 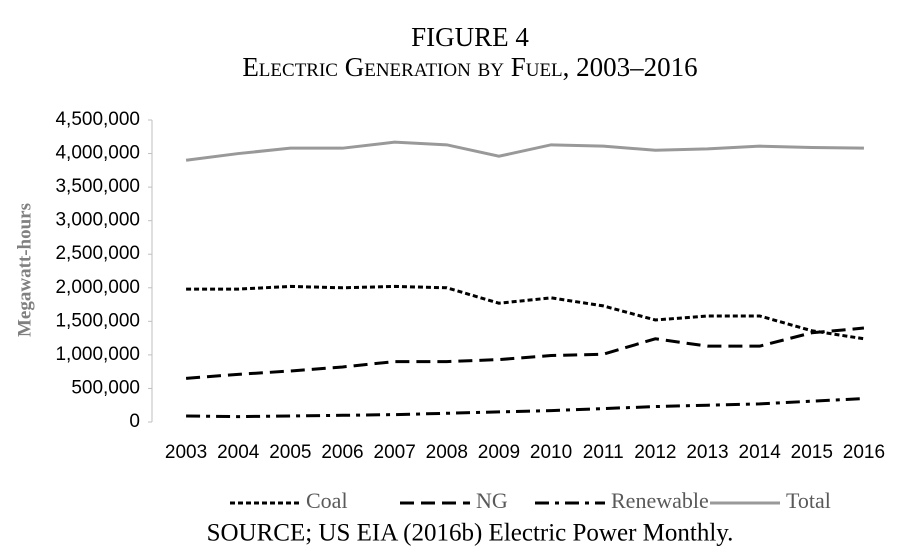 What do you see at coordinates (290, 452) in the screenshot?
I see `x-tick-label: 2005` at bounding box center [290, 452].